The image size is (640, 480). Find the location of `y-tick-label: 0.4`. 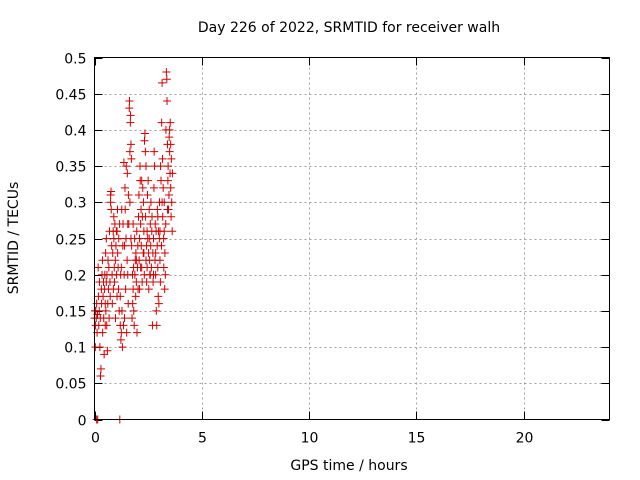

y-tick-label: 0.4 is located at coordinates (75, 132).